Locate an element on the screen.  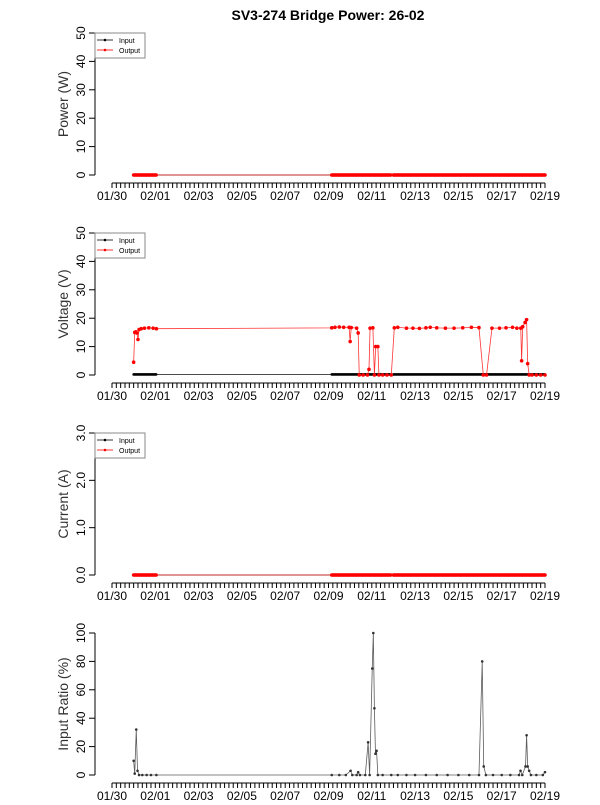
legend-label: Output is located at coordinates (129, 51).